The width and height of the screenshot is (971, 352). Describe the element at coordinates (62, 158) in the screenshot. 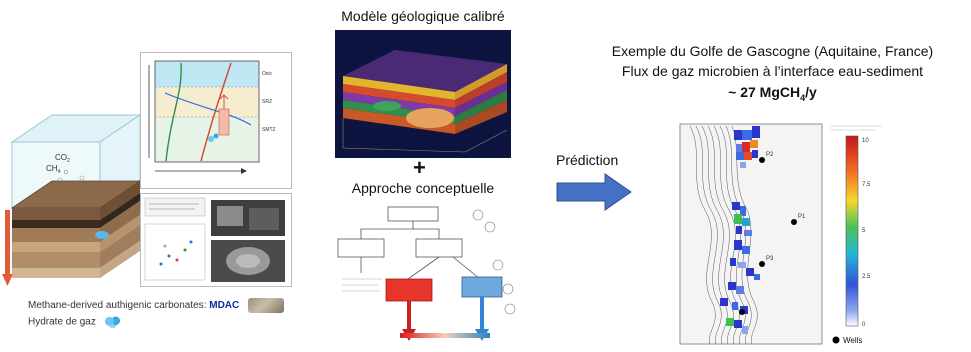

I see `co2-label: CO2` at that location.